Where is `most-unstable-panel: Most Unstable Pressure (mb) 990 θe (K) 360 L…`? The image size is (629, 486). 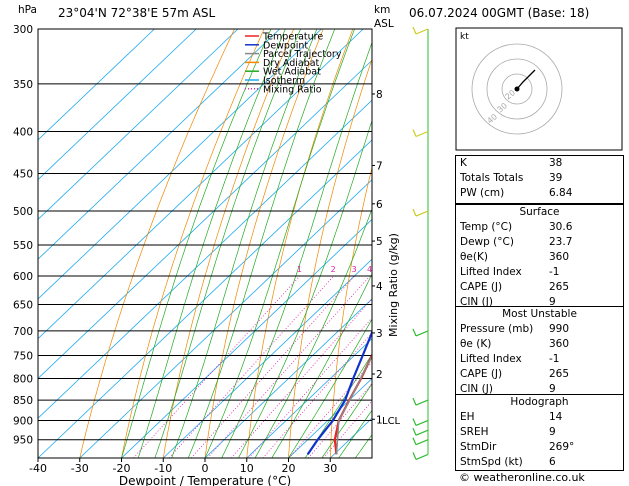
most-unstable-panel: Most Unstable Pressure (mb) 990 θe (K) 360 L… is located at coordinates (539, 352).